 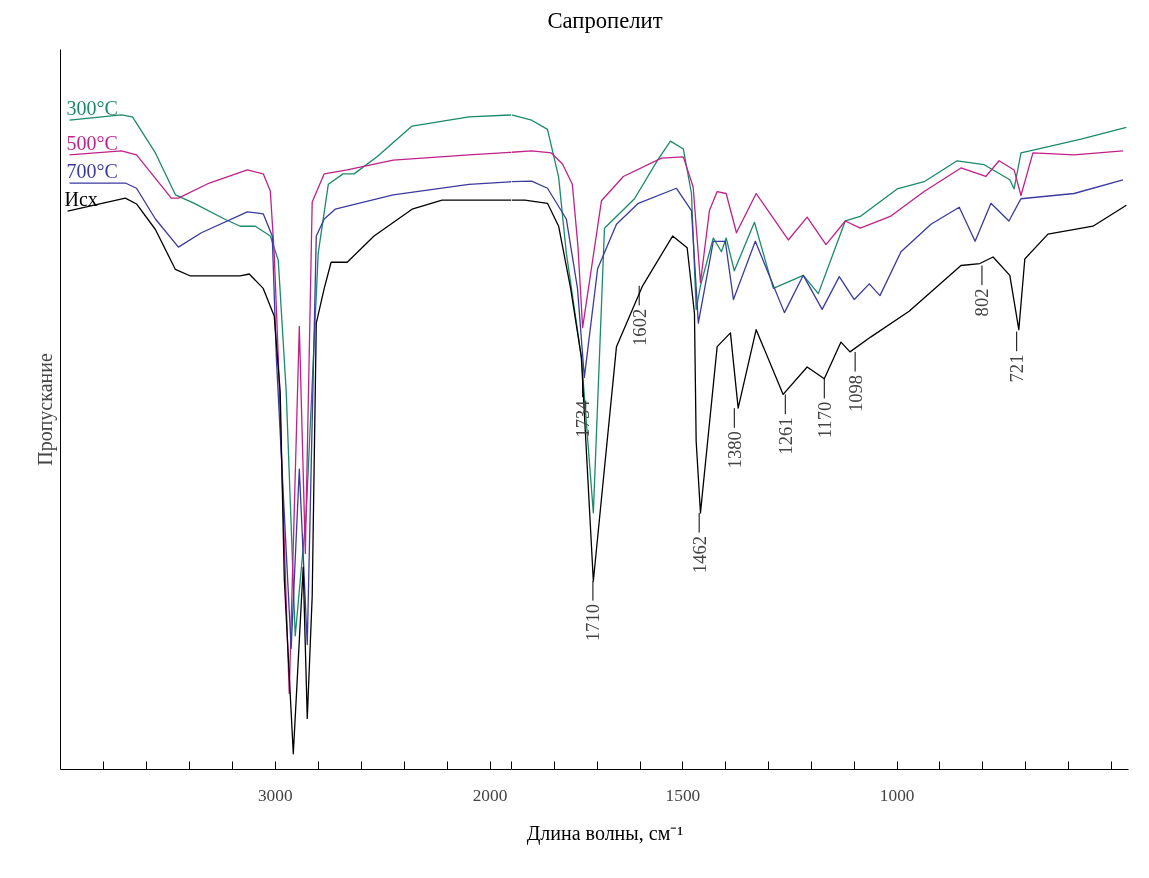 What do you see at coordinates (605, 834) in the screenshot?
I see `x-axis-title: Длина волны, см⁻¹` at bounding box center [605, 834].